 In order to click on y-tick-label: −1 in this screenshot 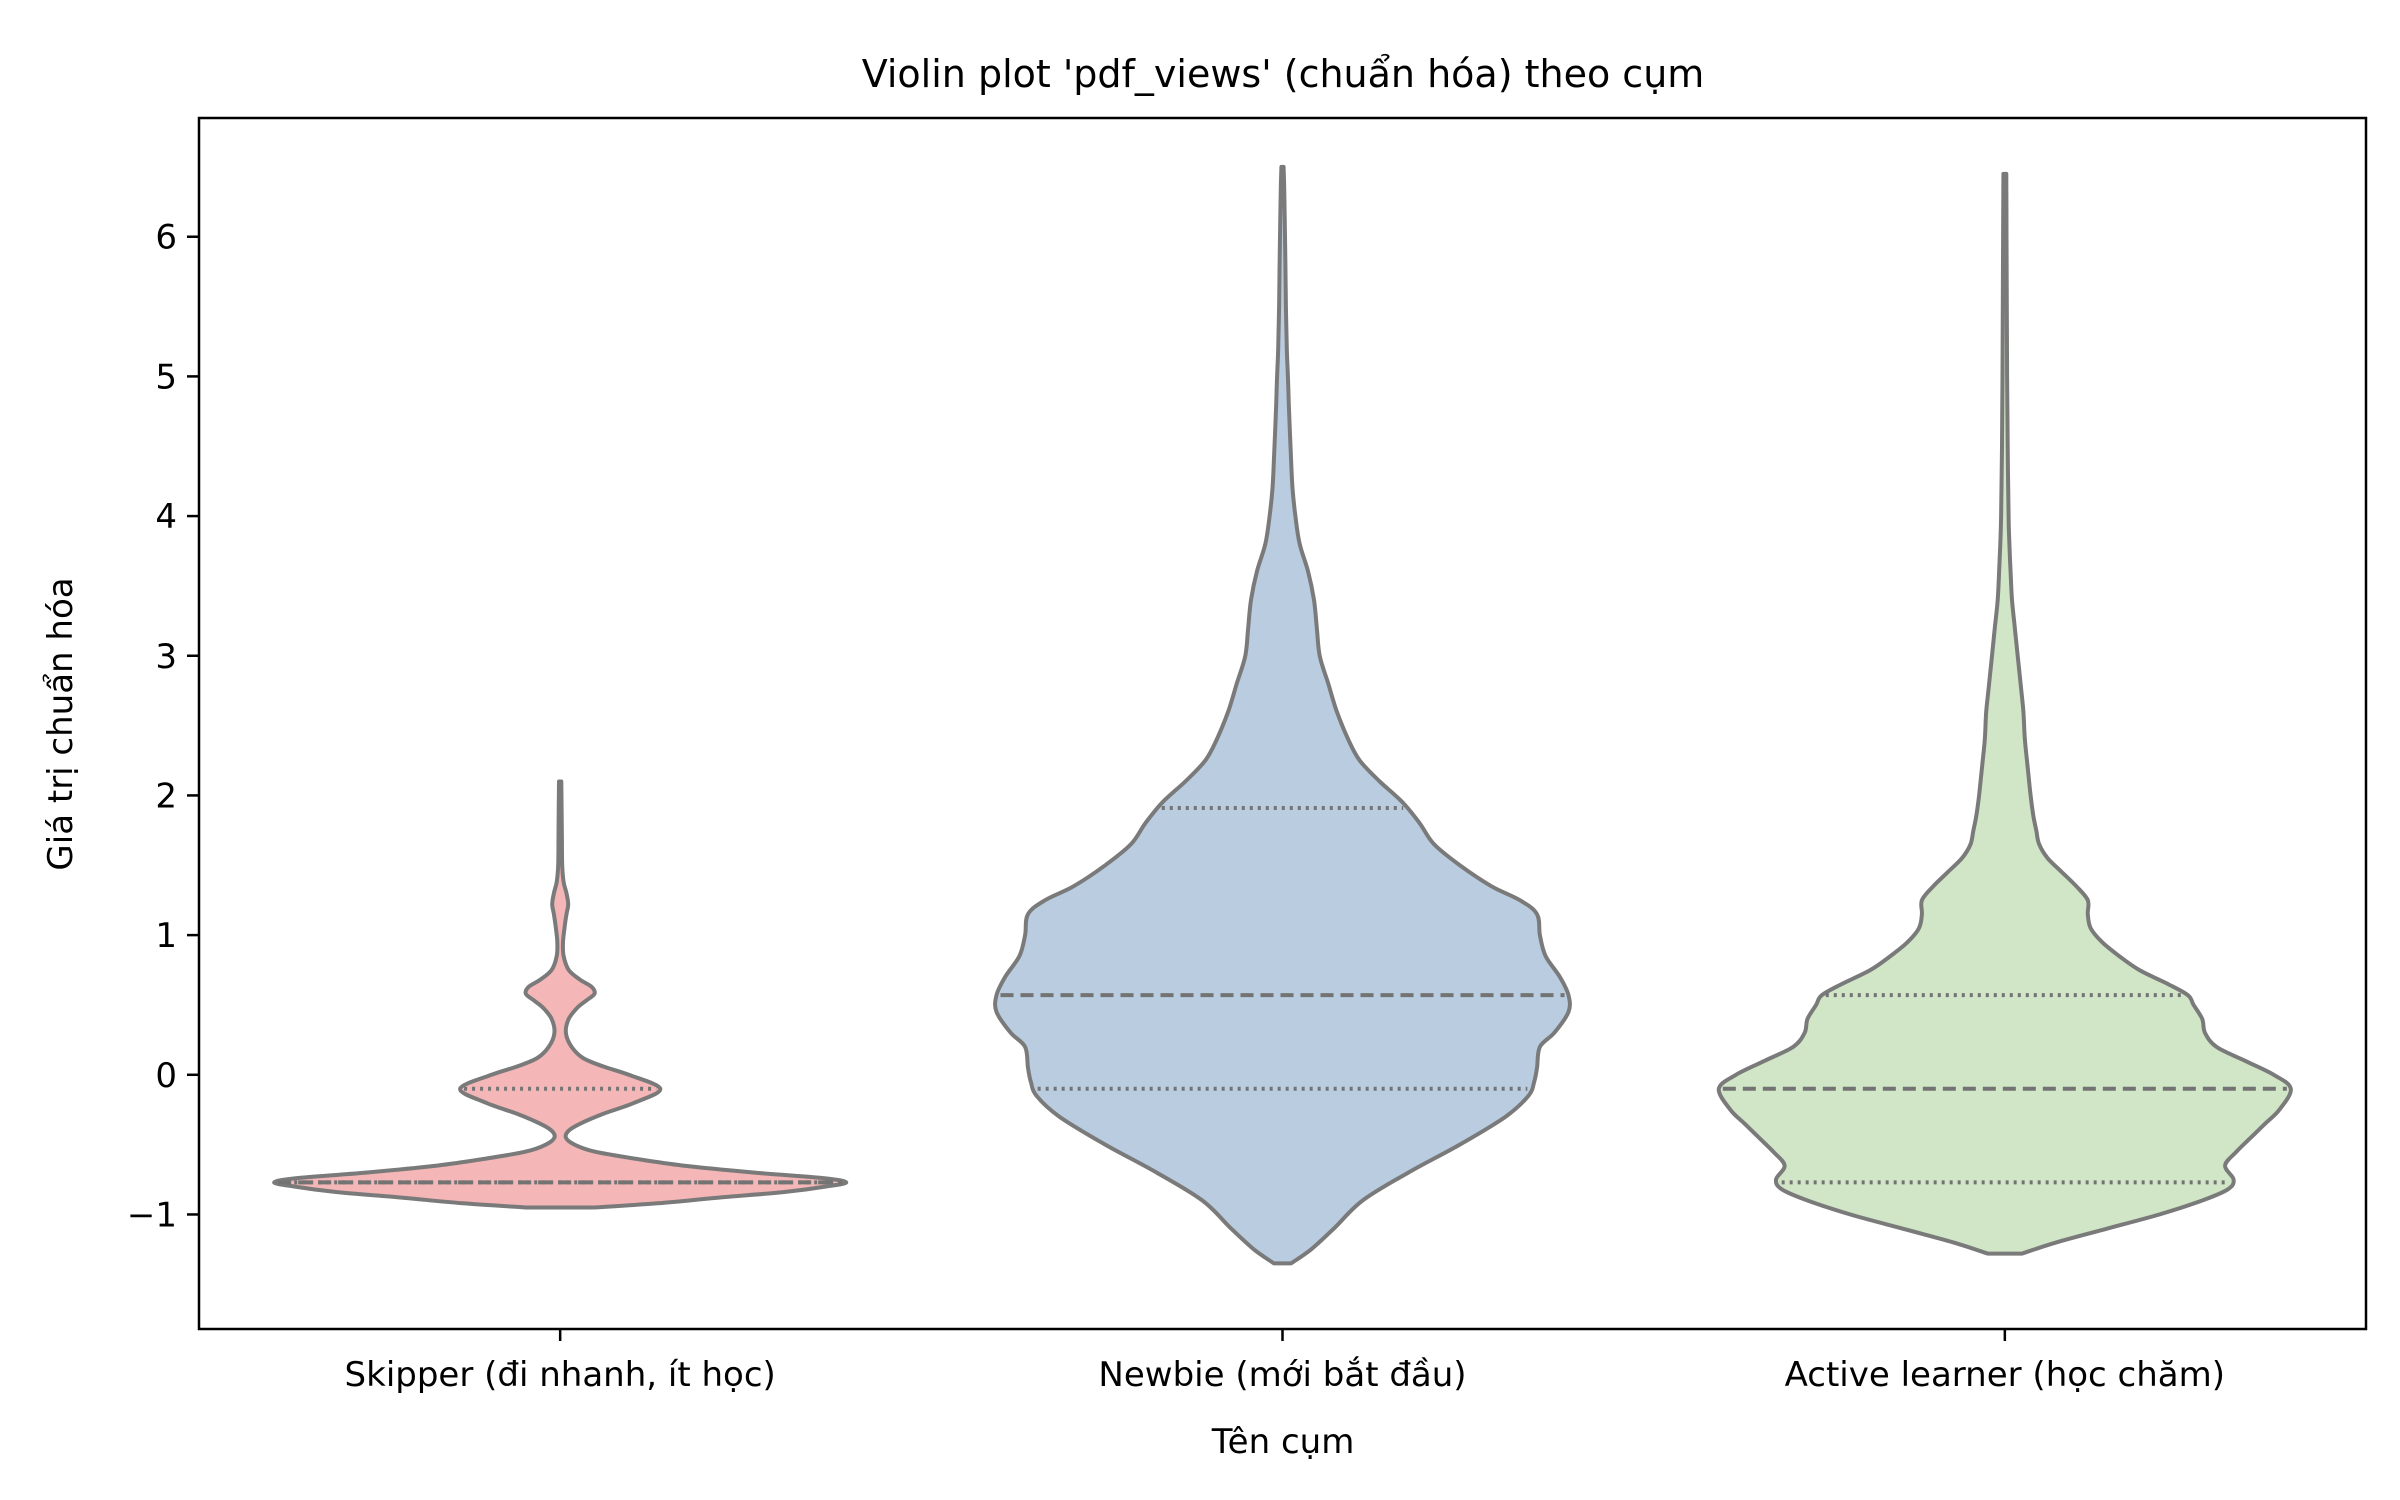, I will do `click(152, 1215)`.